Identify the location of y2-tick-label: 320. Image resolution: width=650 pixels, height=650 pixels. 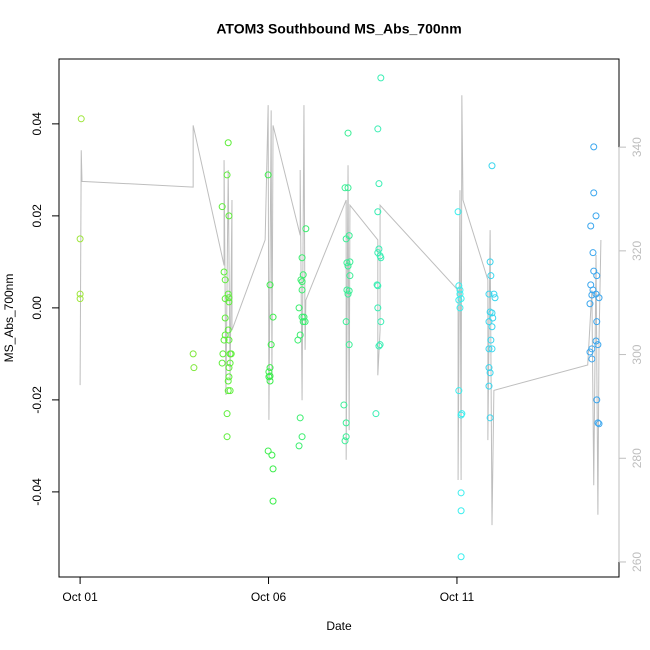
(637, 251).